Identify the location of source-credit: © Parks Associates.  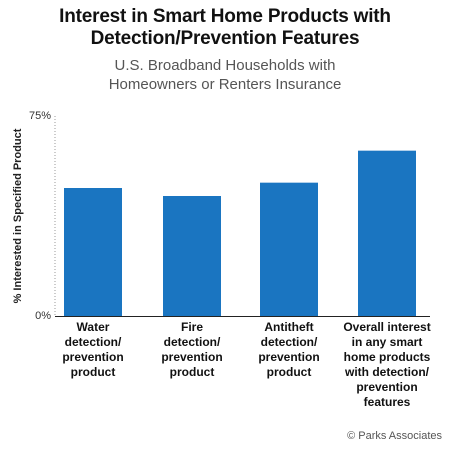
(394, 436).